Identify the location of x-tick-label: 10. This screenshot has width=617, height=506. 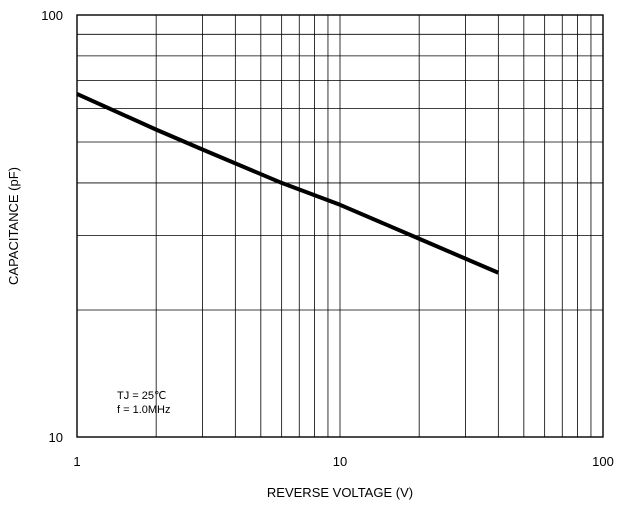
(340, 461).